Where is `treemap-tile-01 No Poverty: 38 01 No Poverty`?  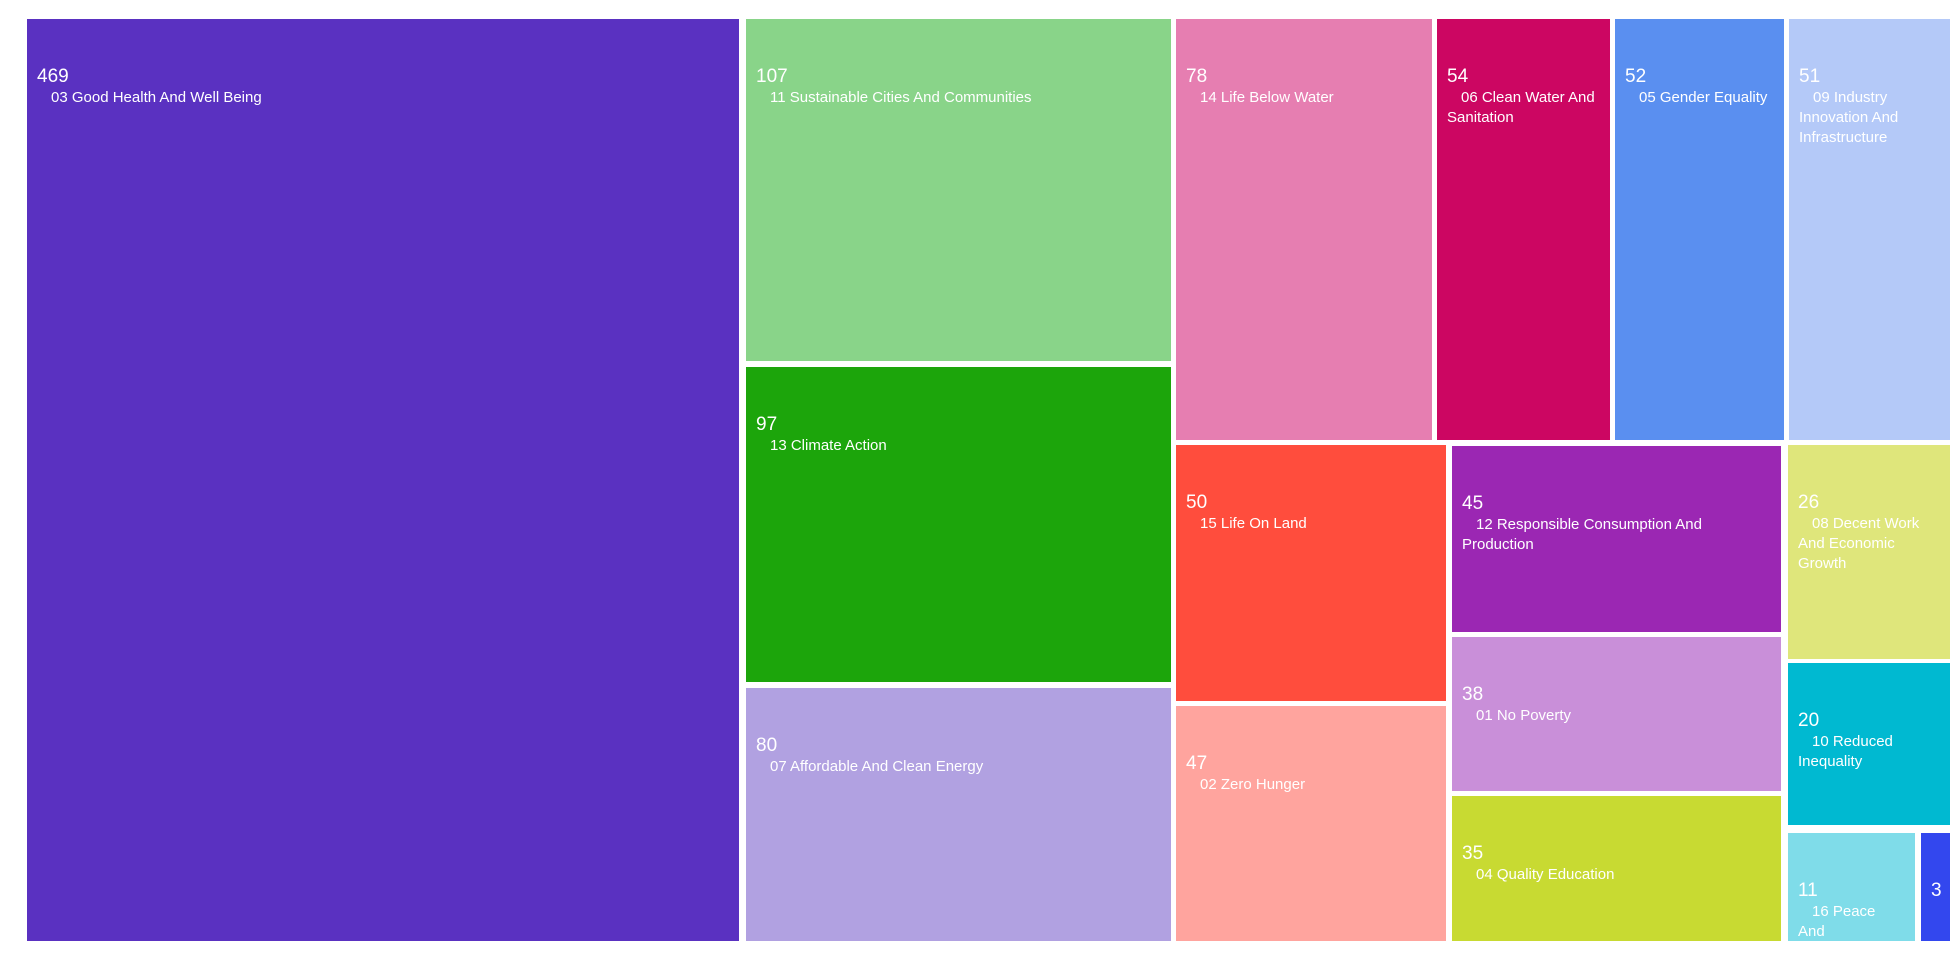
treemap-tile-01 No Poverty: 38 01 No Poverty is located at coordinates (1616, 714).